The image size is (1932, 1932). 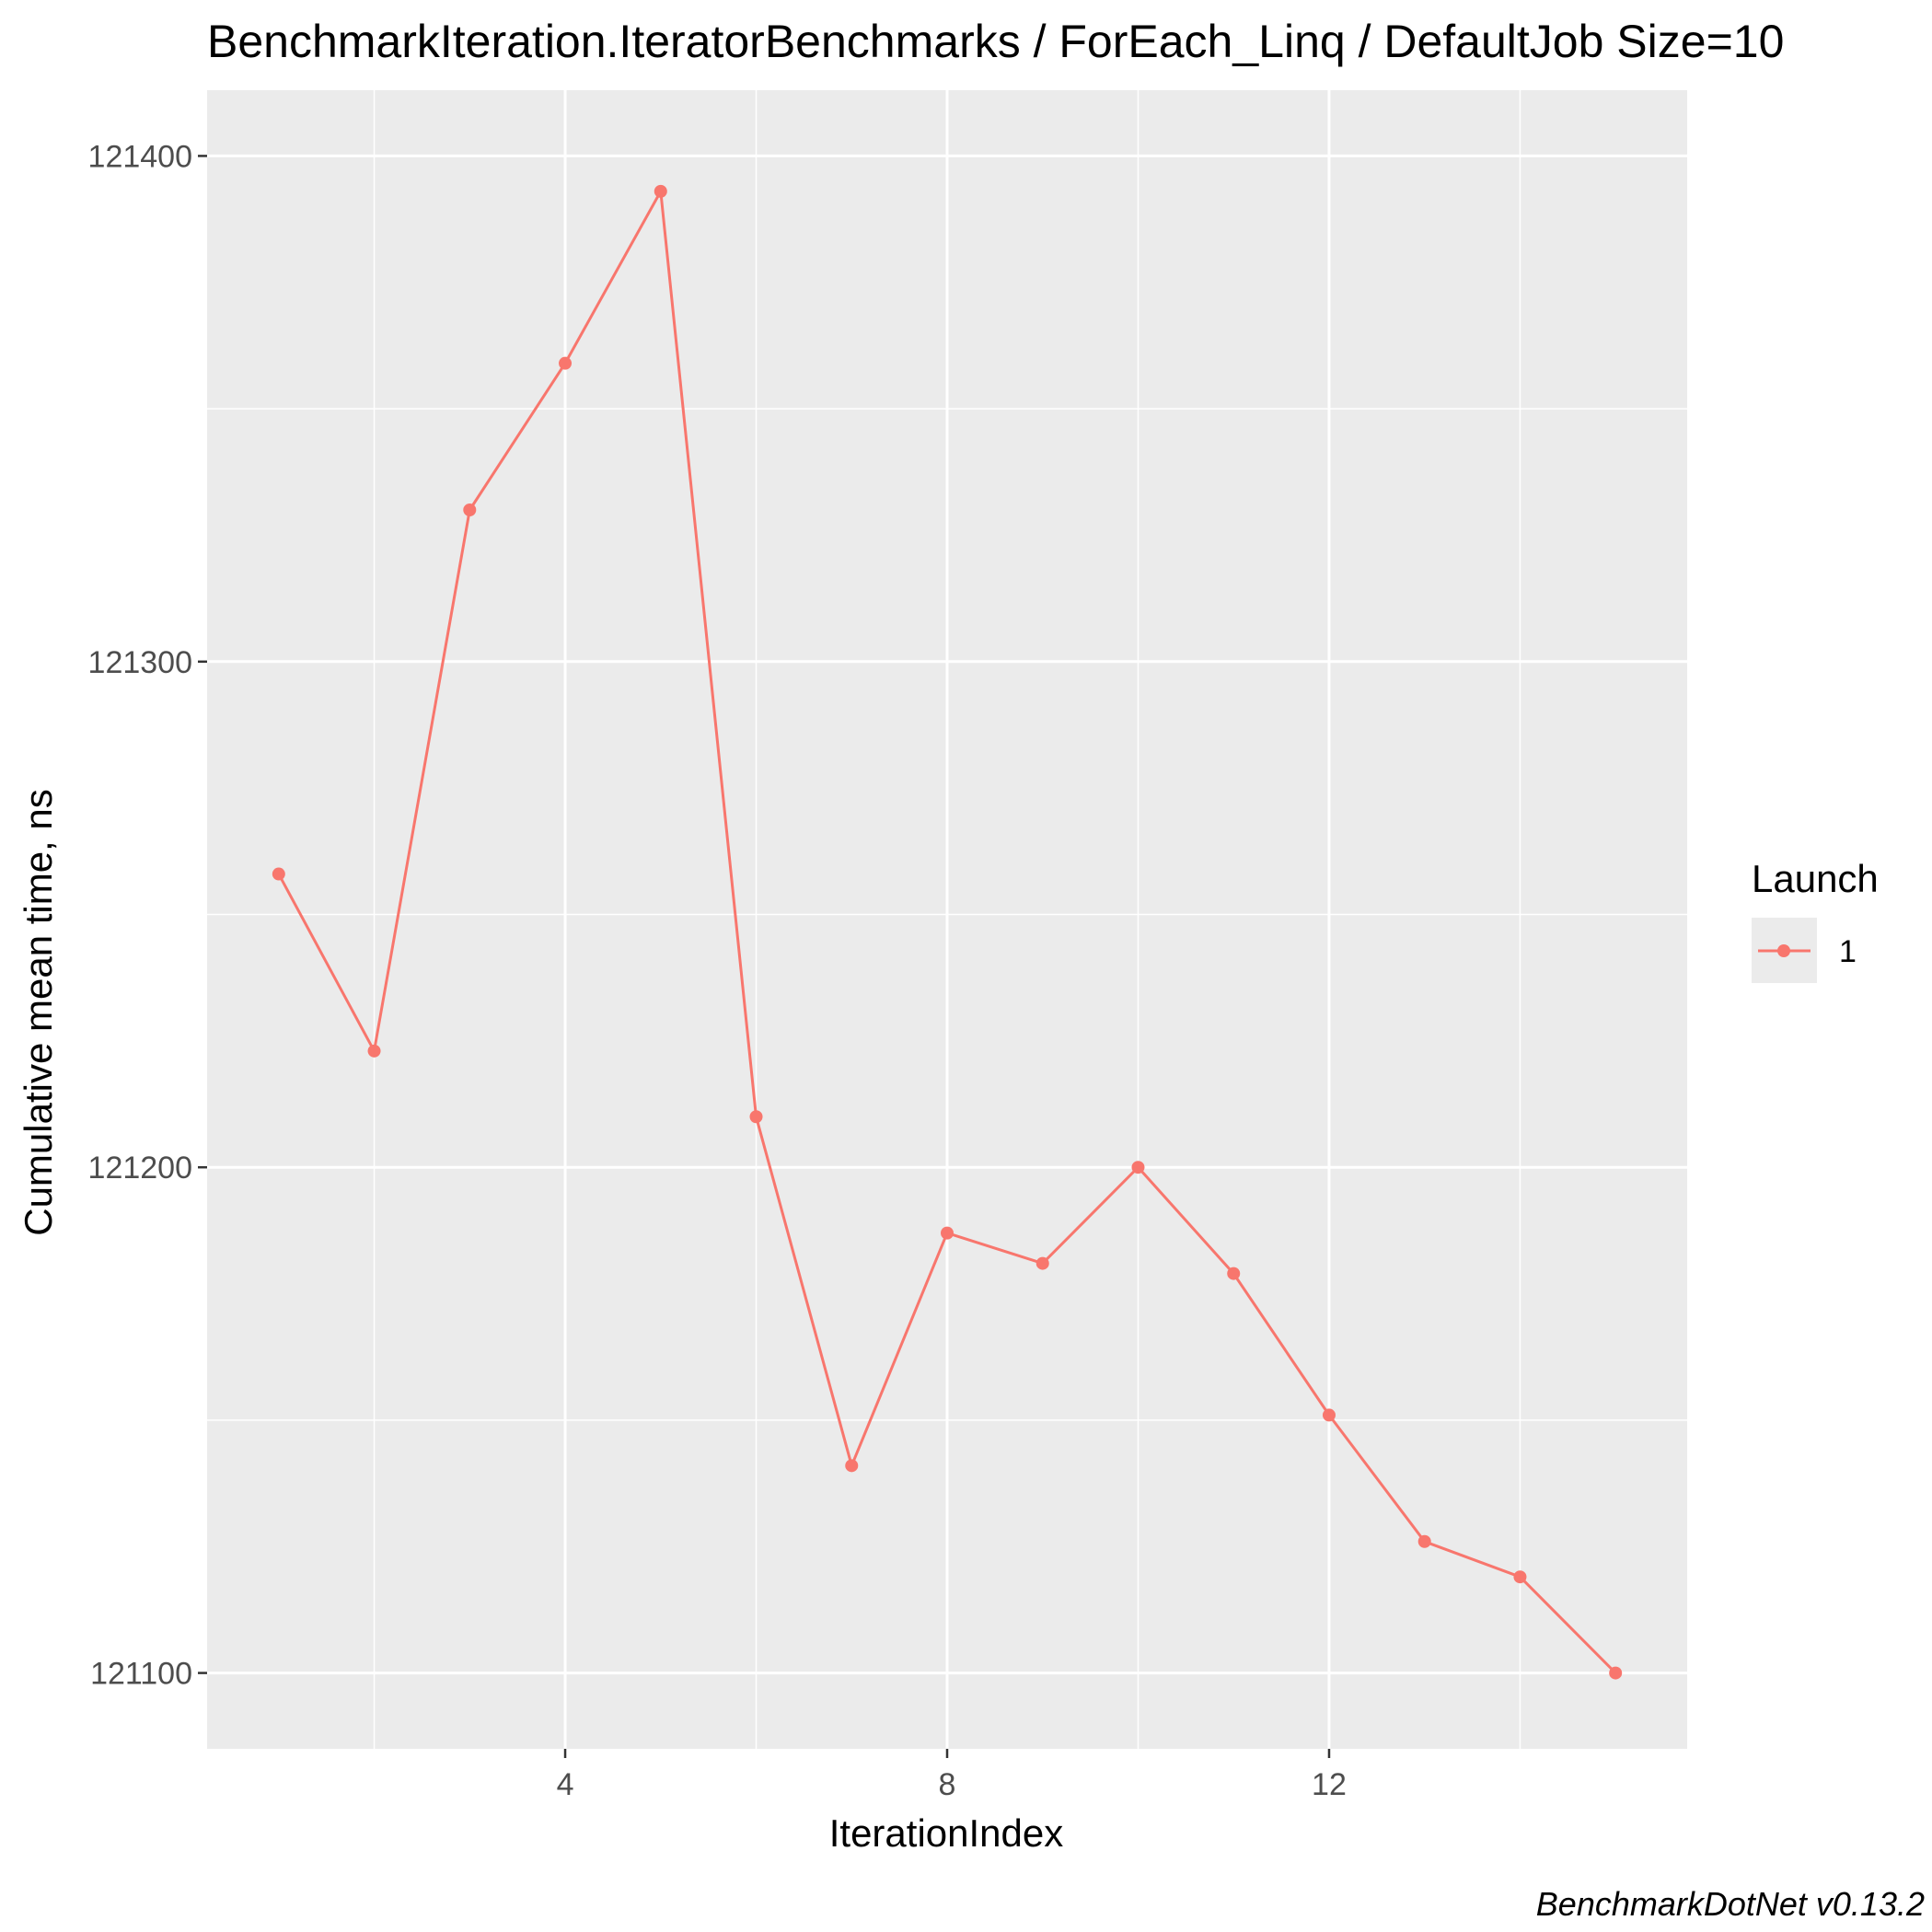 What do you see at coordinates (1848, 952) in the screenshot?
I see `legend-label-1: 1` at bounding box center [1848, 952].